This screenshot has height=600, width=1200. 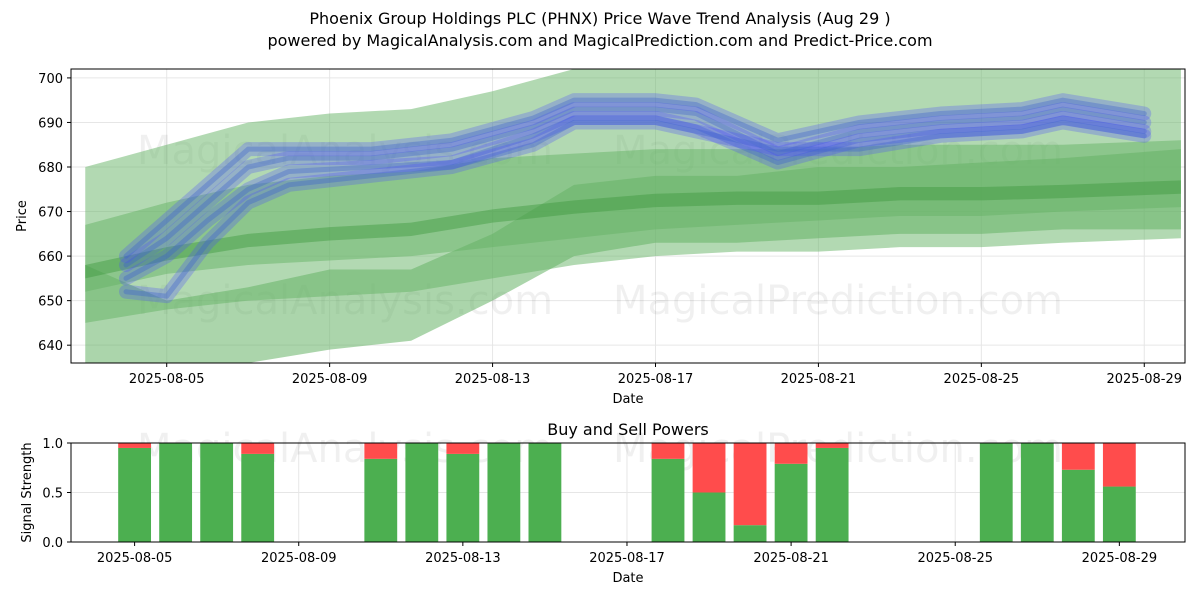 I want to click on top-x-tick-label: 2025-08-17, so click(x=656, y=379).